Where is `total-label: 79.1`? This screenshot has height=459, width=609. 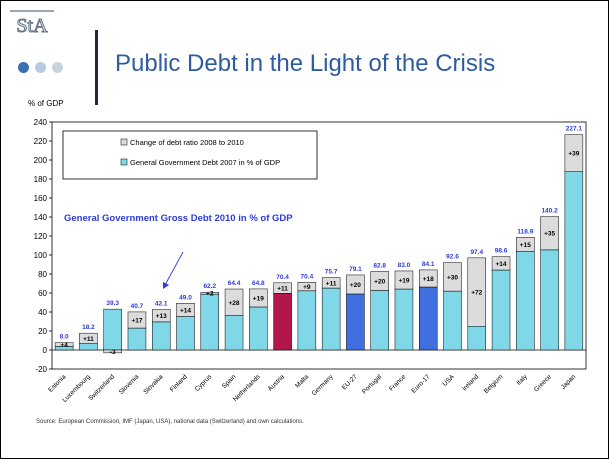
total-label: 79.1 is located at coordinates (355, 269).